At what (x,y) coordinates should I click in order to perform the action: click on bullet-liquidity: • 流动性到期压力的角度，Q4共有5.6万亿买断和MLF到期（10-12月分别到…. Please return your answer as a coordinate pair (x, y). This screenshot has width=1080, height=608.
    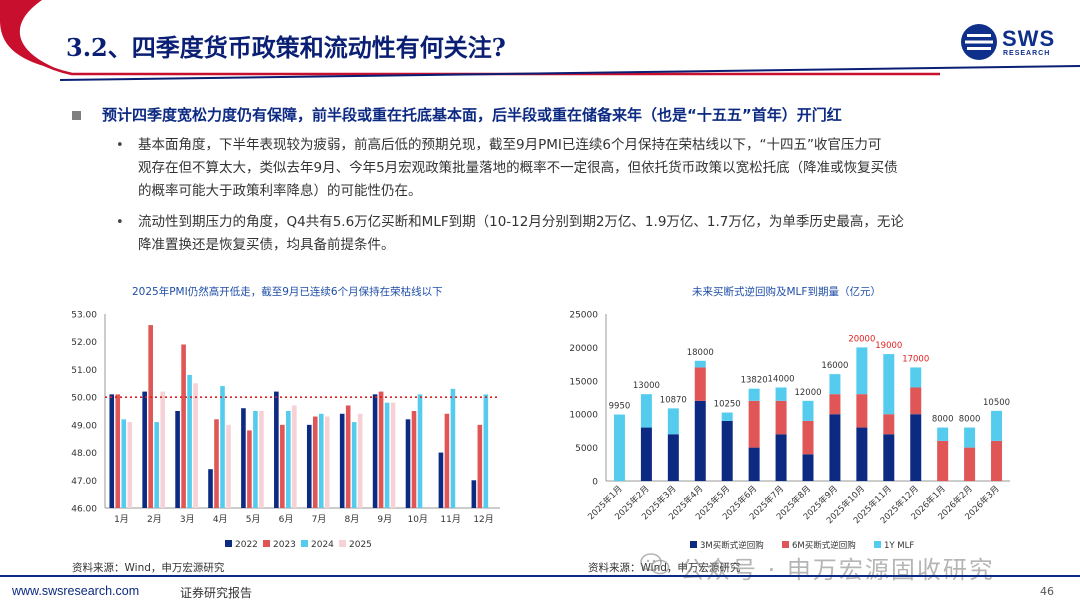
    Looking at the image, I should click on (552, 234).